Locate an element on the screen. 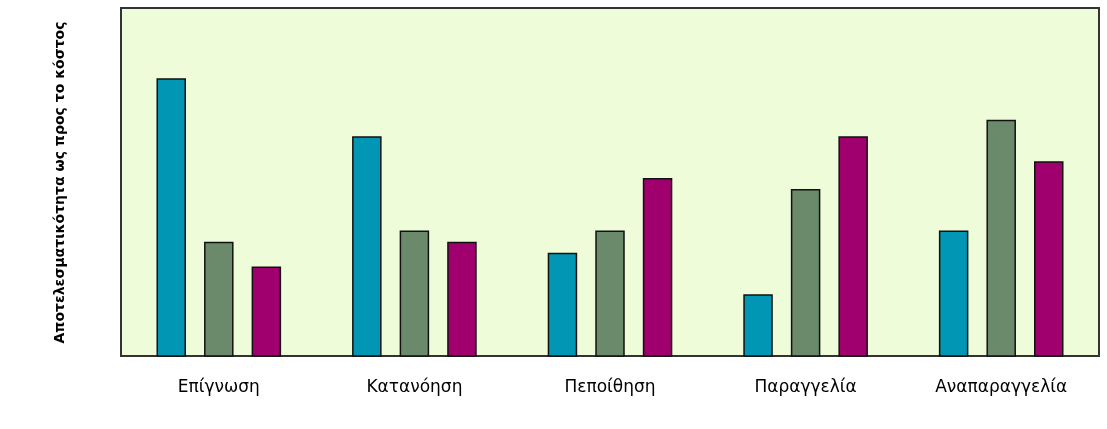  x-tick-label: Επίγνωση is located at coordinates (218, 385).